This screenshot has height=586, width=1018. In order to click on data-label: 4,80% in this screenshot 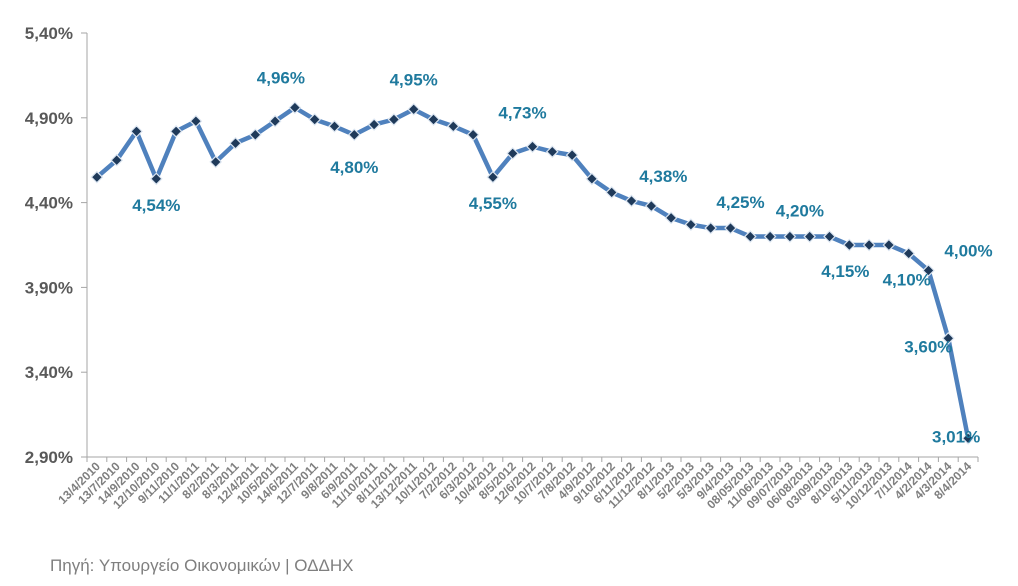, I will do `click(354, 167)`.